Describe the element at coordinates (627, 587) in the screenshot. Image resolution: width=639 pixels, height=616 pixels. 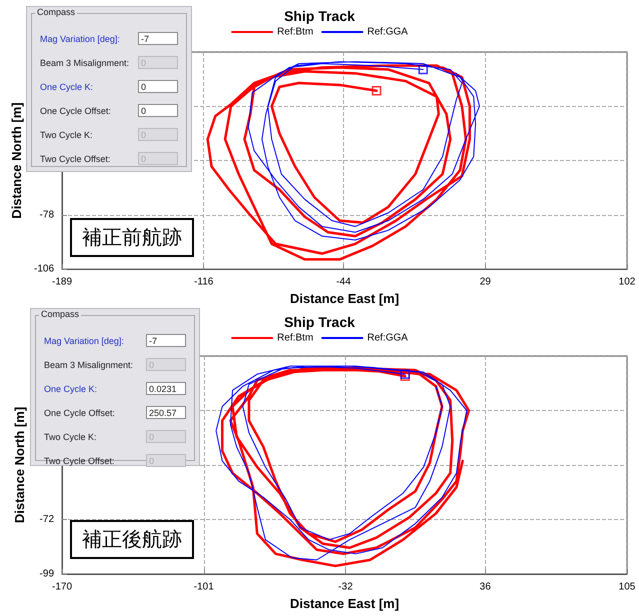
I see `x-tick-label: 105` at that location.